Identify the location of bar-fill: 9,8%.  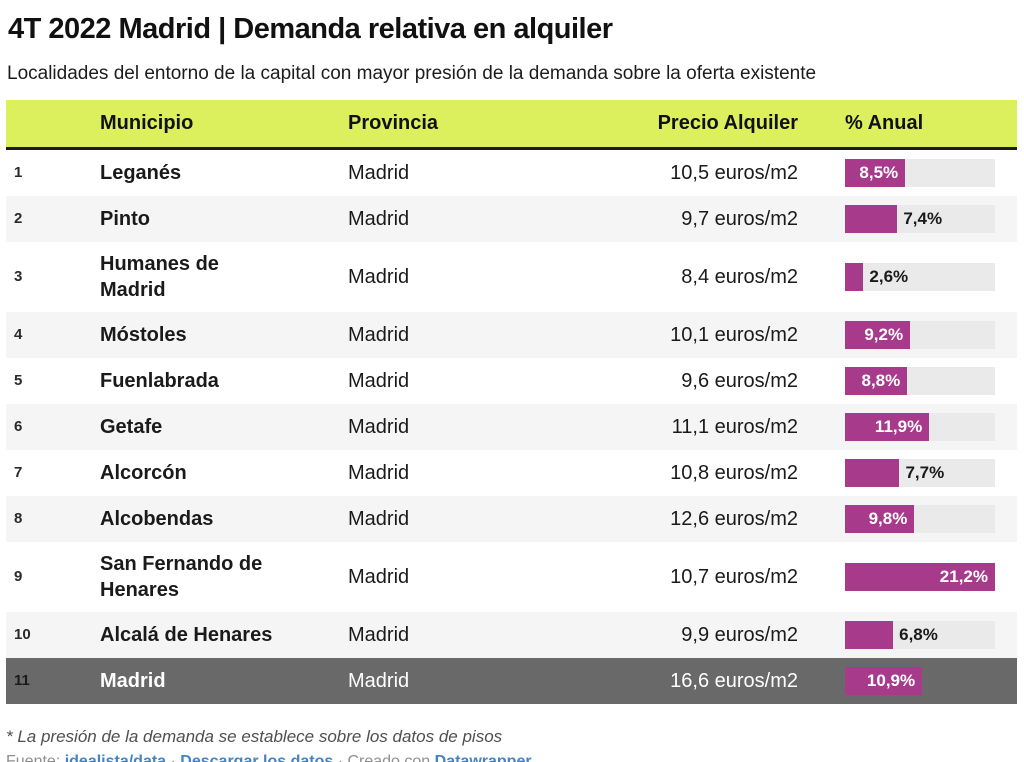
(880, 519).